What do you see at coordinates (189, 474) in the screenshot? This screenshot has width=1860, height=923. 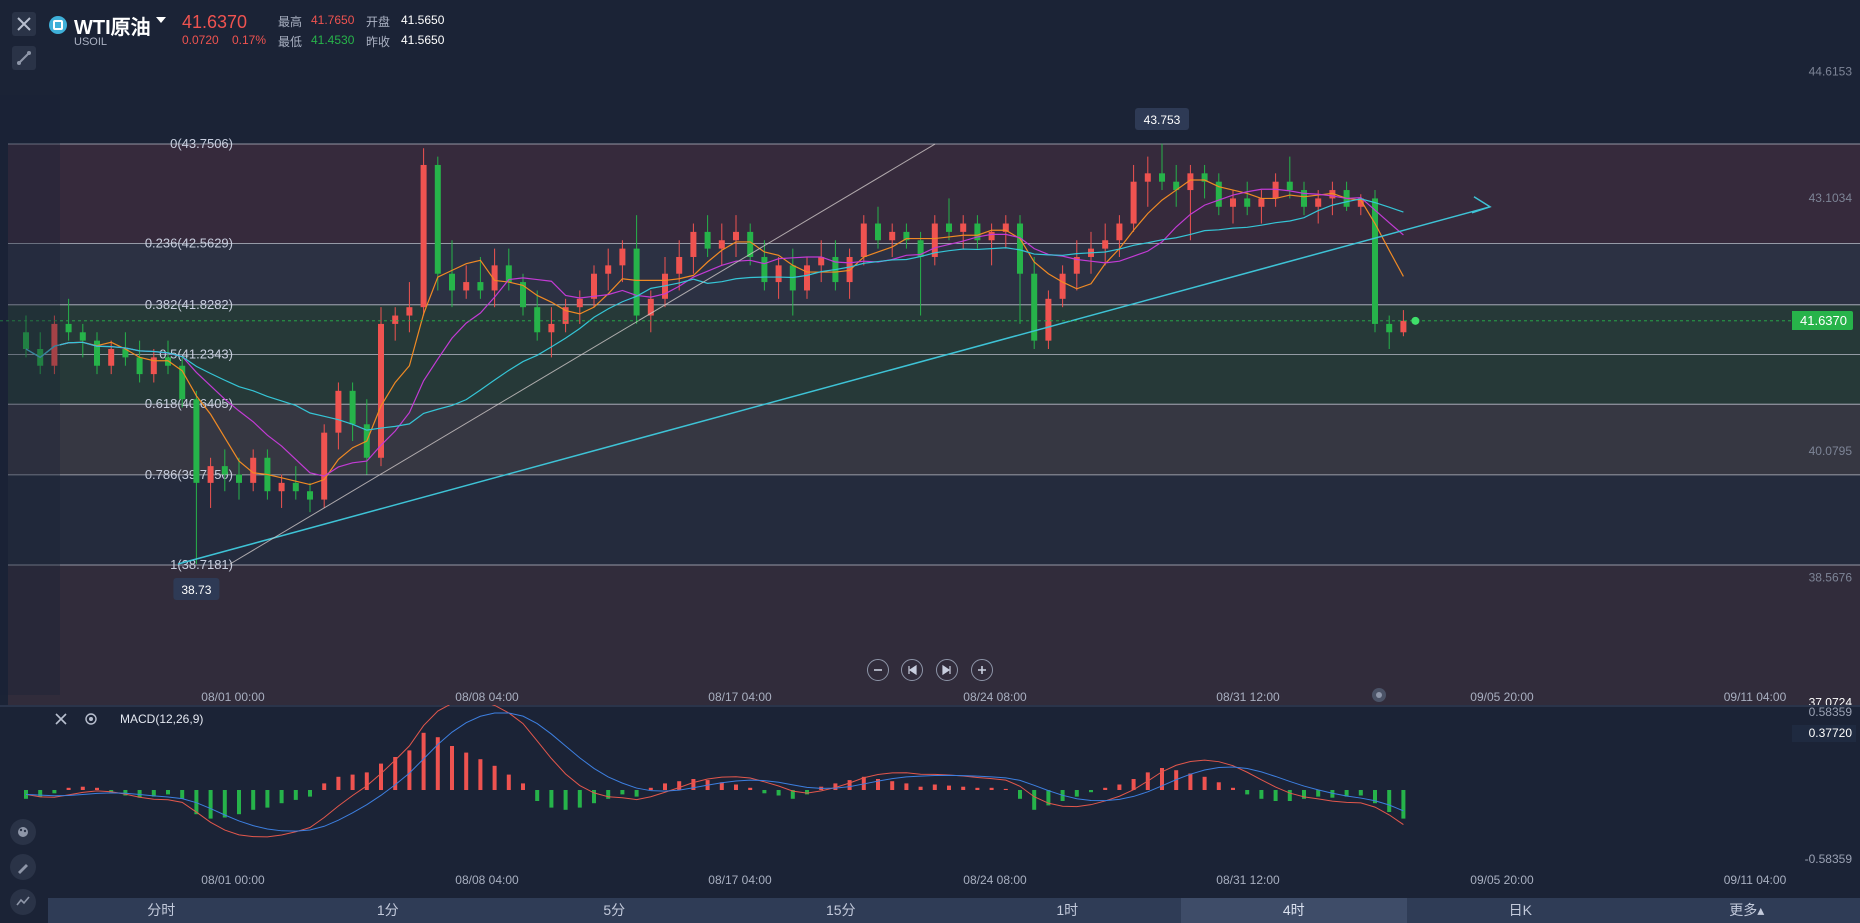 I see `fib-level-label: 0.786(39.7950)` at bounding box center [189, 474].